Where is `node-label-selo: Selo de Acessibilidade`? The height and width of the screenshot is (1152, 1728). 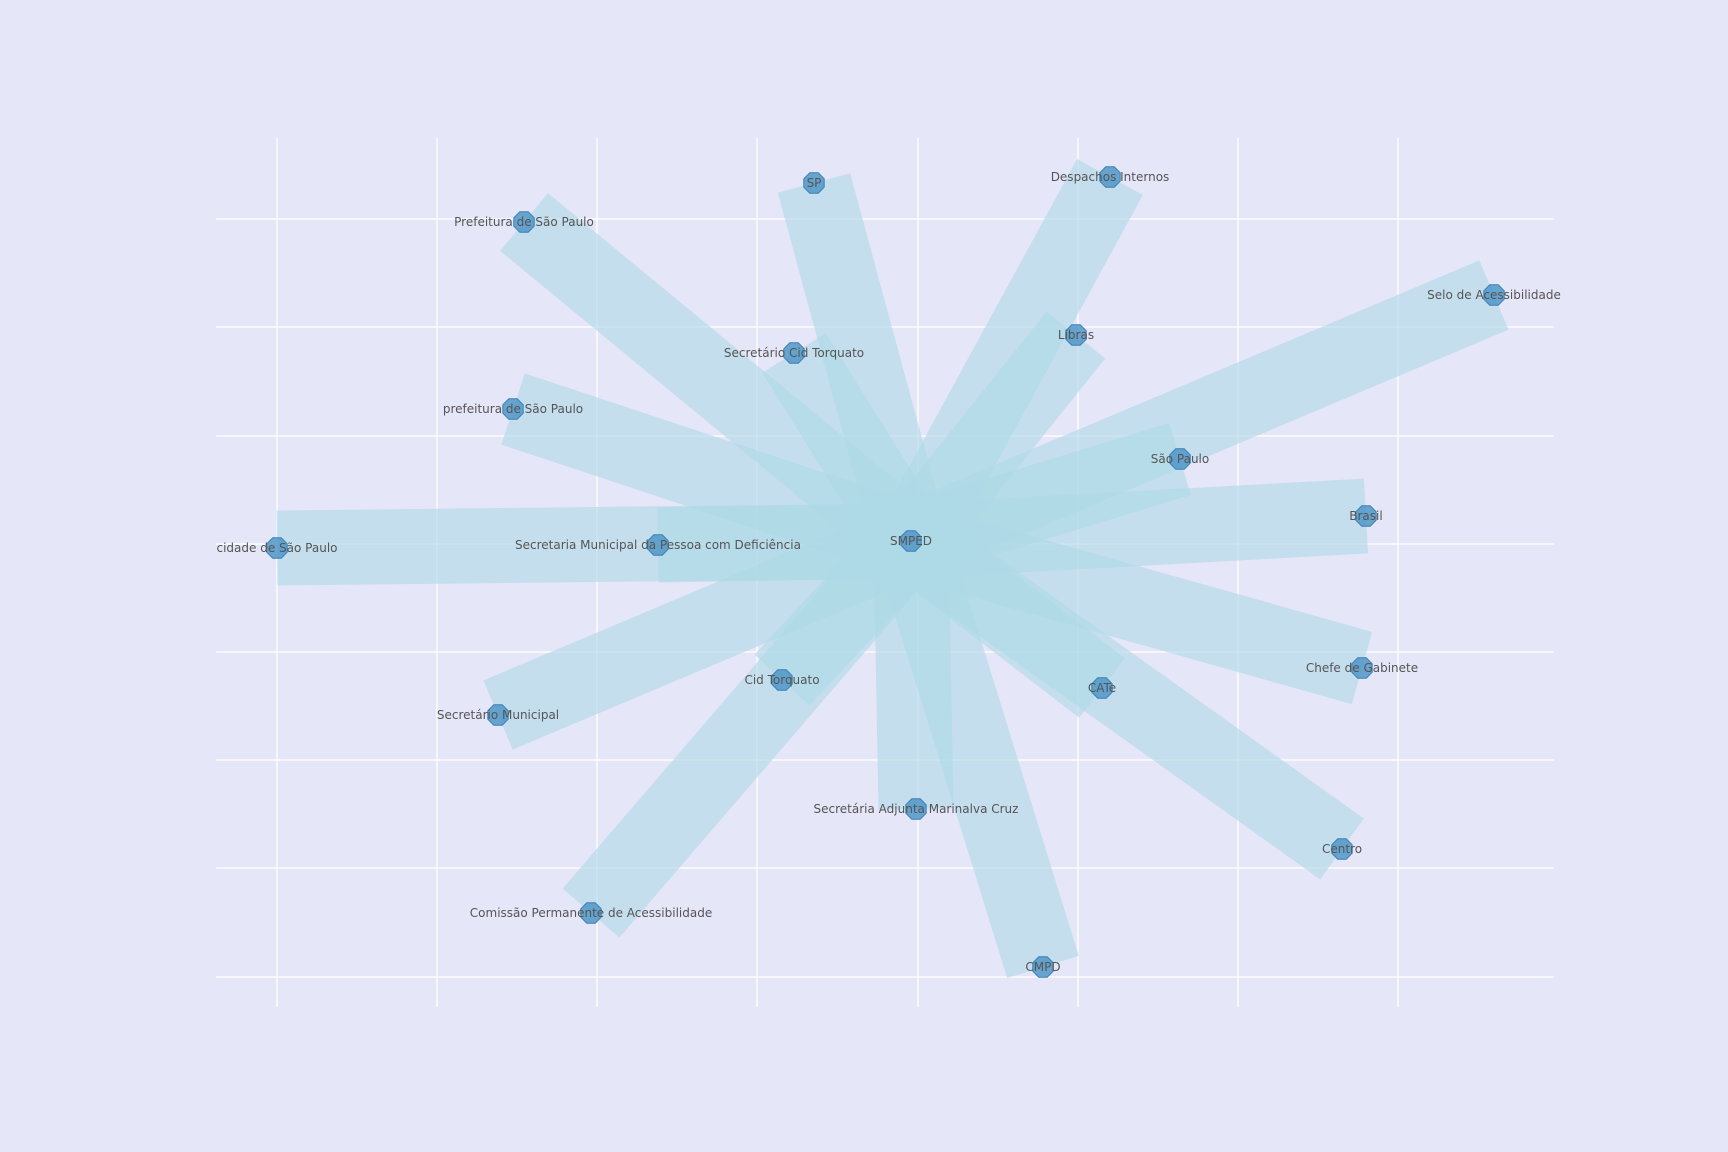 node-label-selo: Selo de Acessibilidade is located at coordinates (1494, 295).